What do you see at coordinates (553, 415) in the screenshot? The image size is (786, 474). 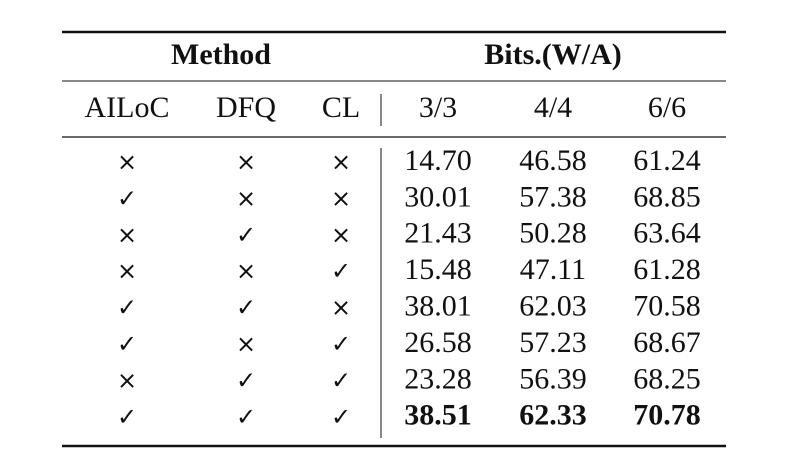 I see `score-cell: 62.33` at bounding box center [553, 415].